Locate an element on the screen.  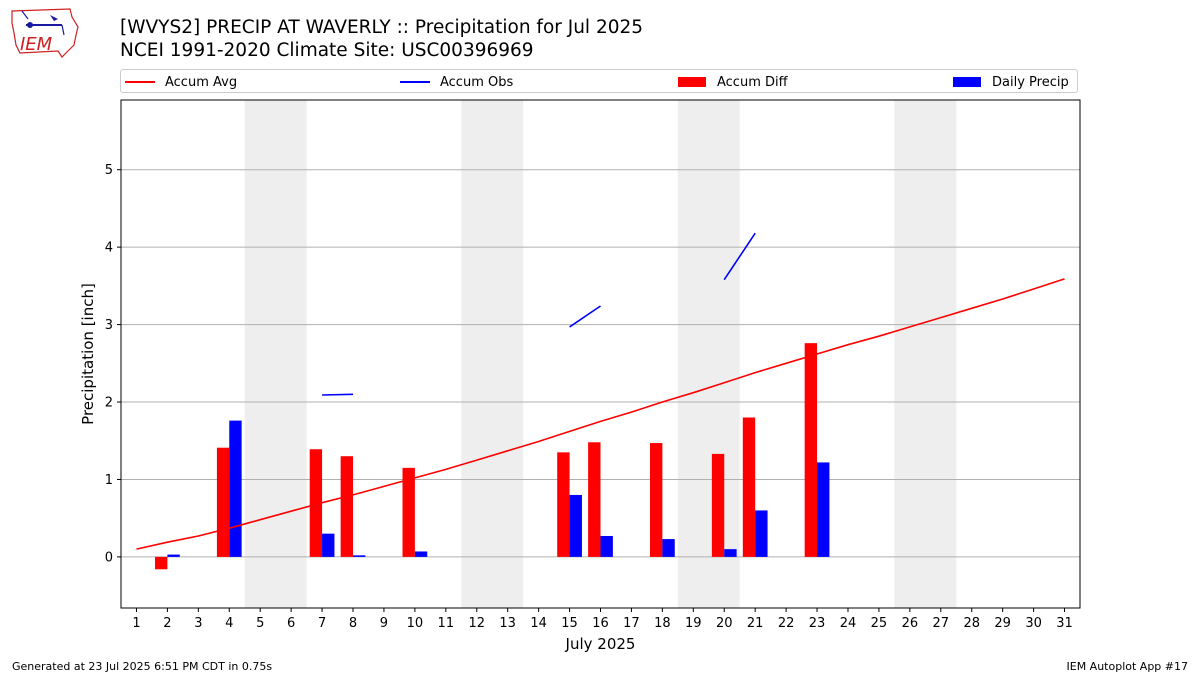
y-tick-label-4: 4 is located at coordinates (109, 248).